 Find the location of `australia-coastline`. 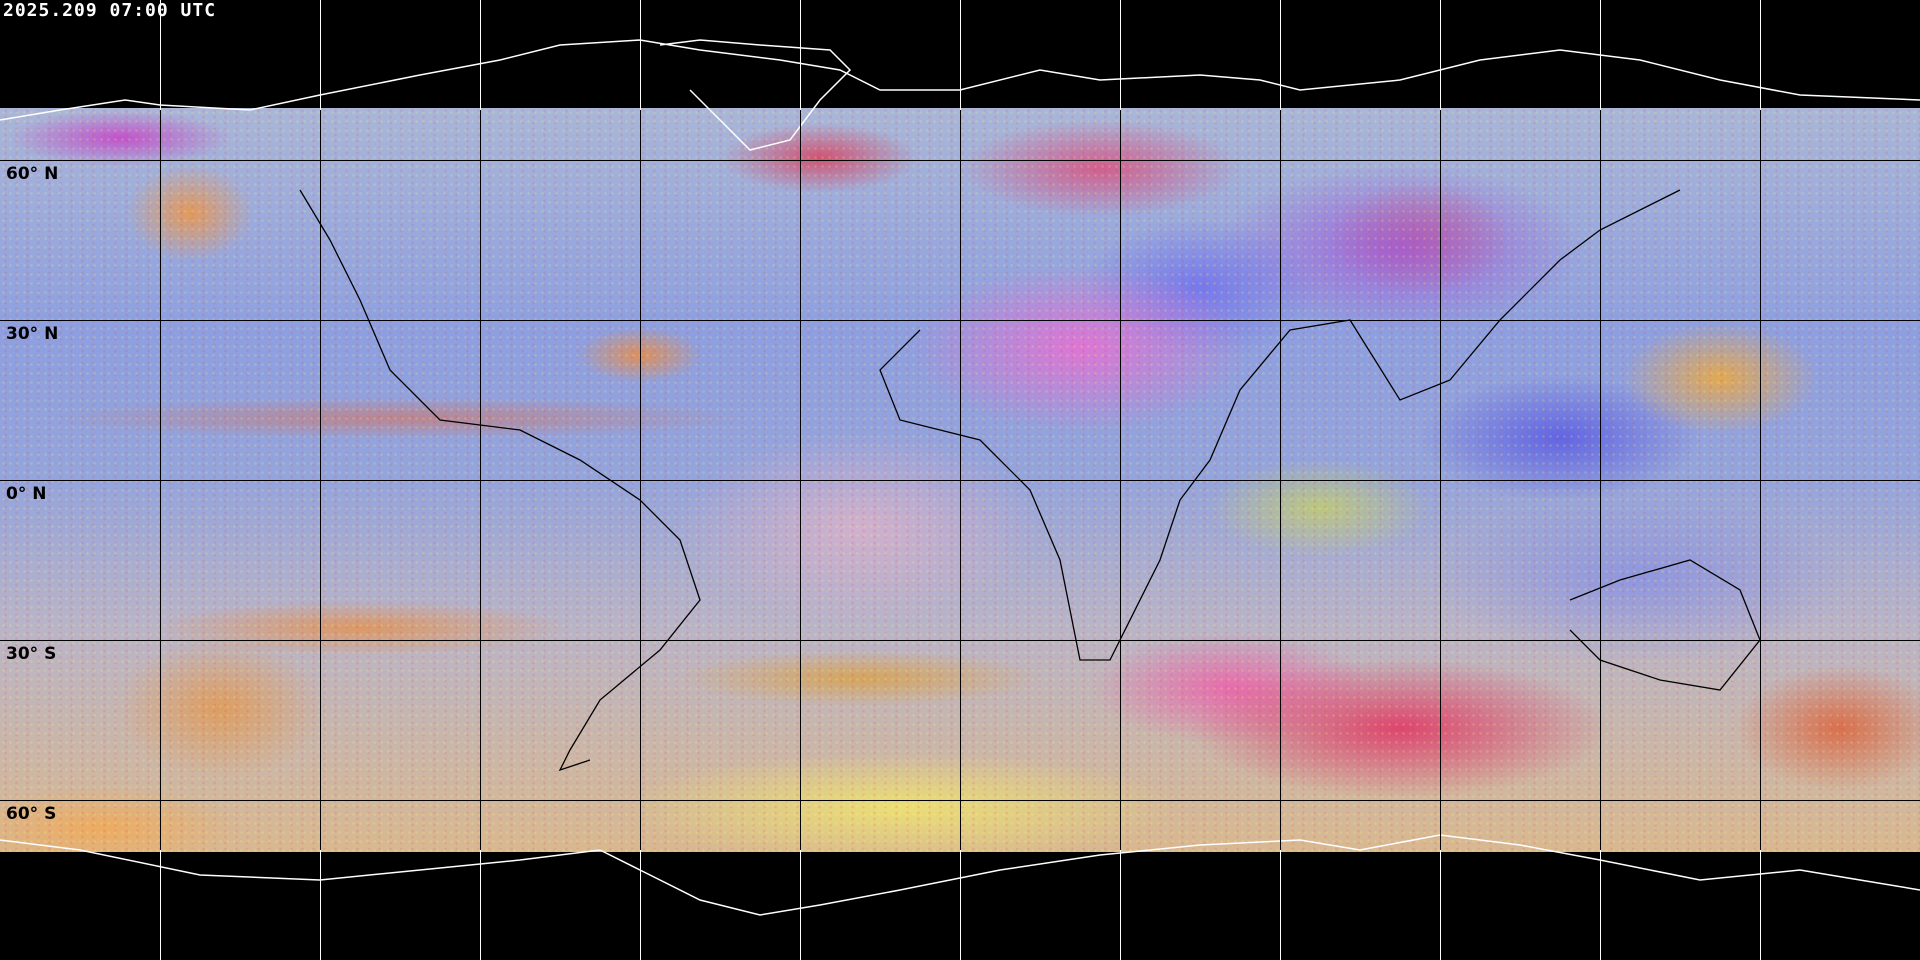

australia-coastline is located at coordinates (1665, 625).